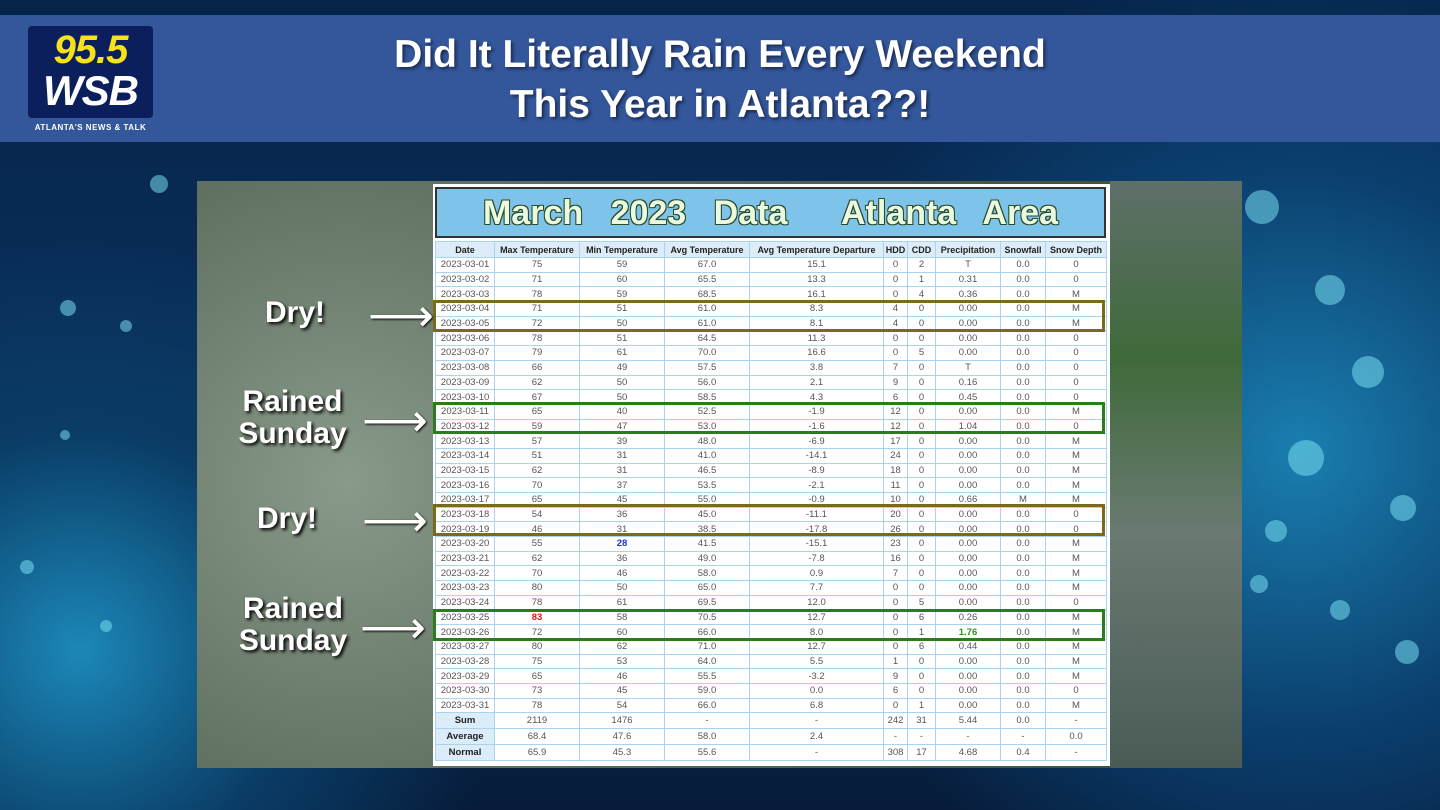  Describe the element at coordinates (771, 617) in the screenshot. I see `table-row: 2023-03-25 83 58 70.5 12.7 0 6 0.26 0.0 M` at that location.